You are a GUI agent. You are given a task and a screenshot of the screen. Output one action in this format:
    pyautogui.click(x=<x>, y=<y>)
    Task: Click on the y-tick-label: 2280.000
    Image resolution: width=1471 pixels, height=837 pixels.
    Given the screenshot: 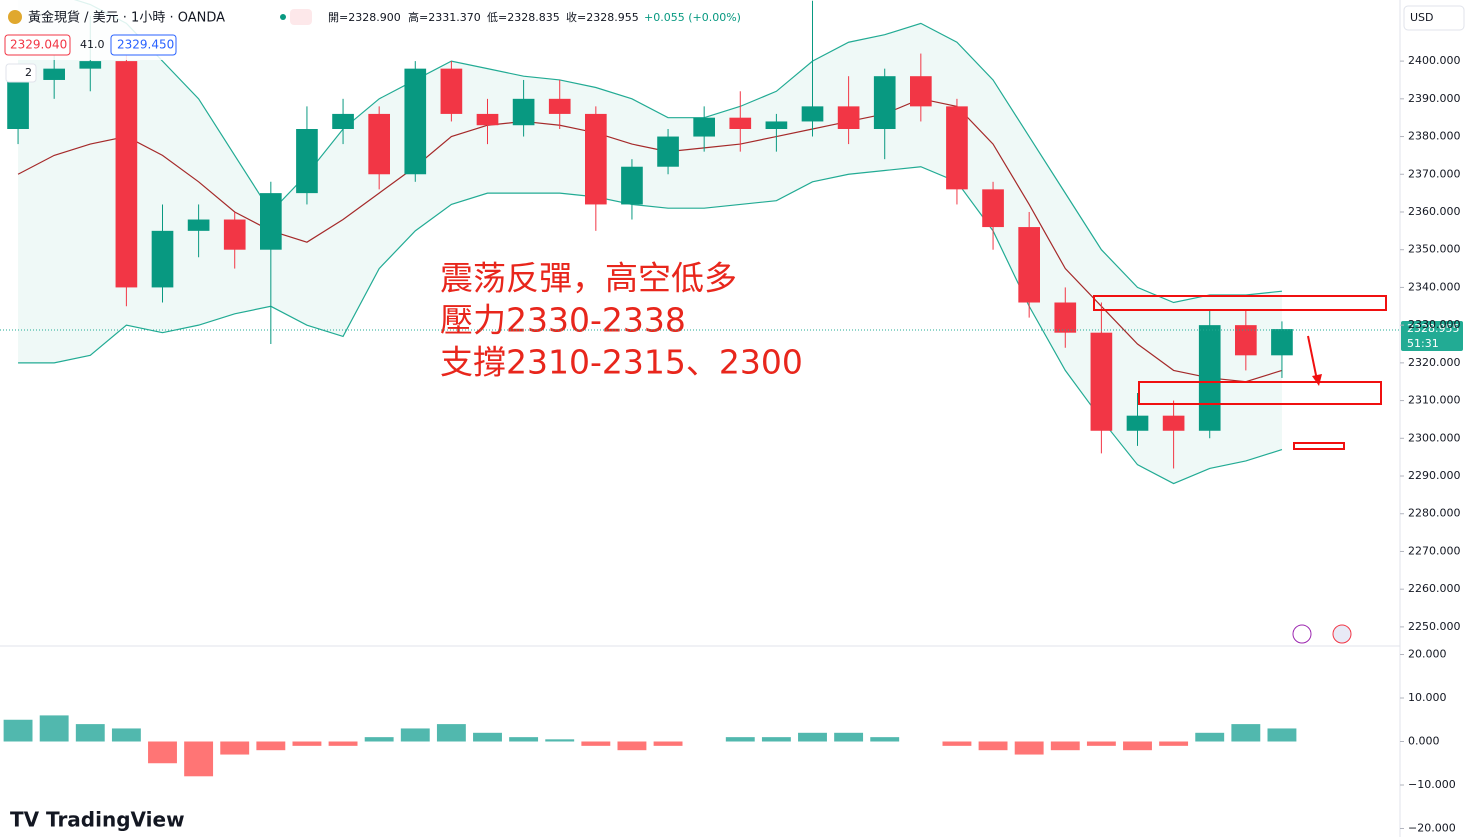 What is the action you would take?
    pyautogui.click(x=1434, y=513)
    